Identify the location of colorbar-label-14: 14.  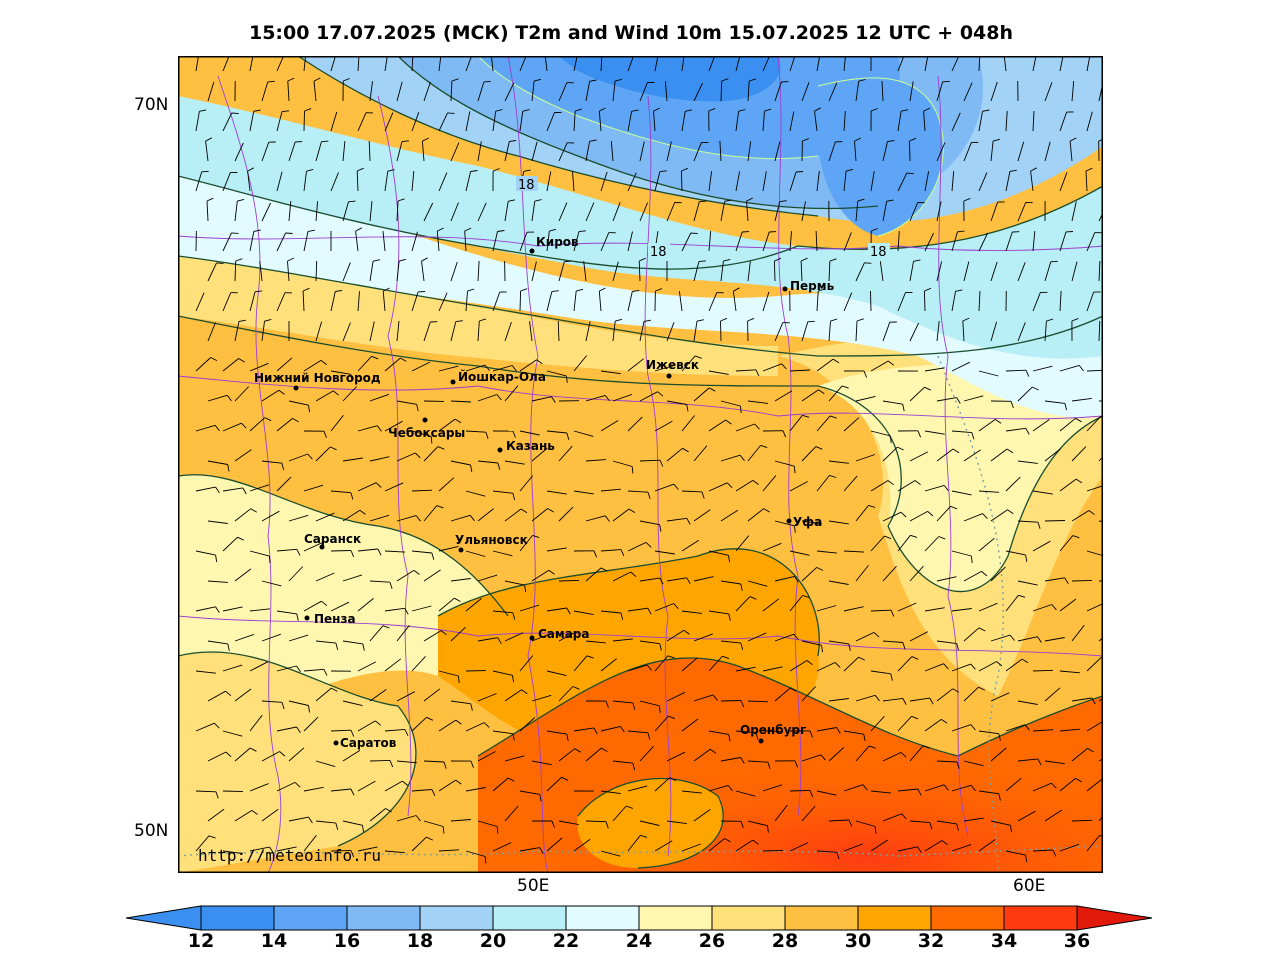
(274, 941).